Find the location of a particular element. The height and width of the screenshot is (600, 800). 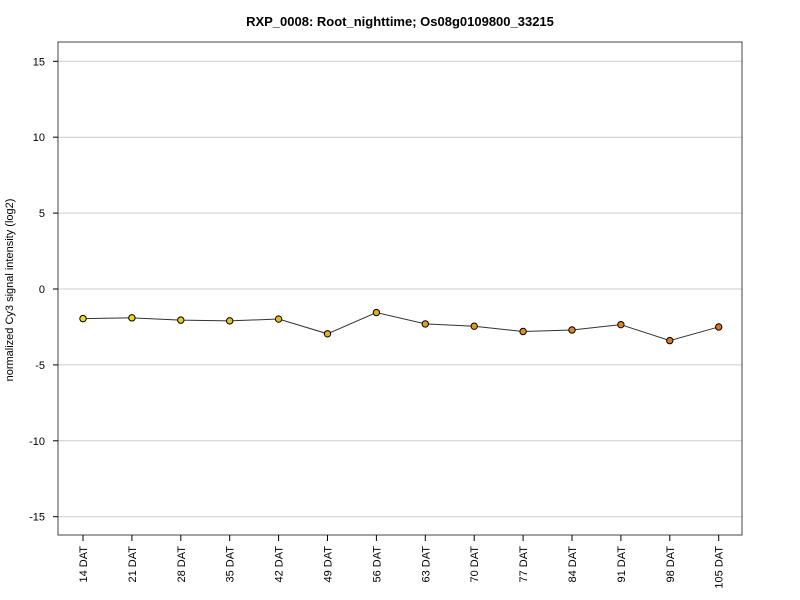

series-line is located at coordinates (400, 327).